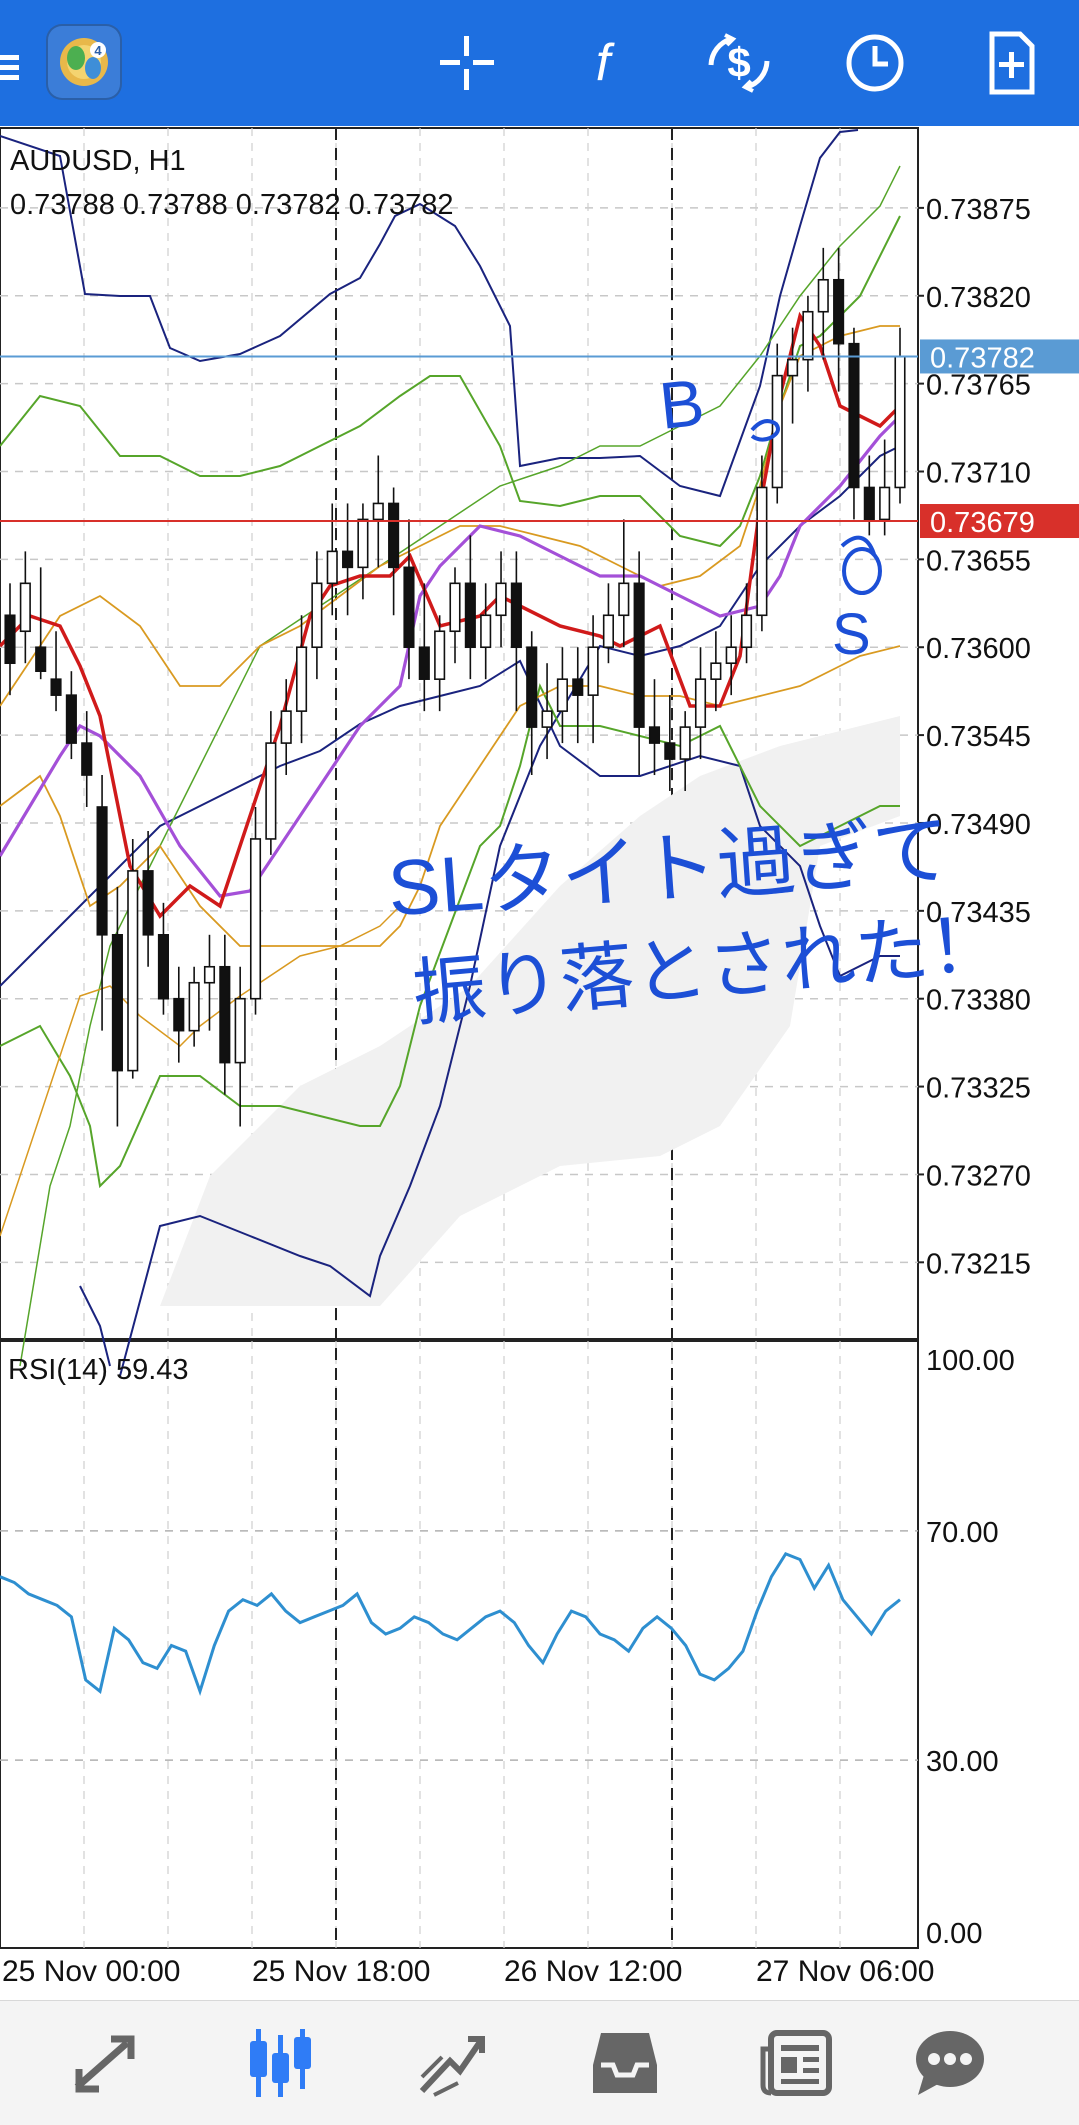 The width and height of the screenshot is (1079, 2125). What do you see at coordinates (625, 2063) in the screenshot?
I see `history-inbox-icon` at bounding box center [625, 2063].